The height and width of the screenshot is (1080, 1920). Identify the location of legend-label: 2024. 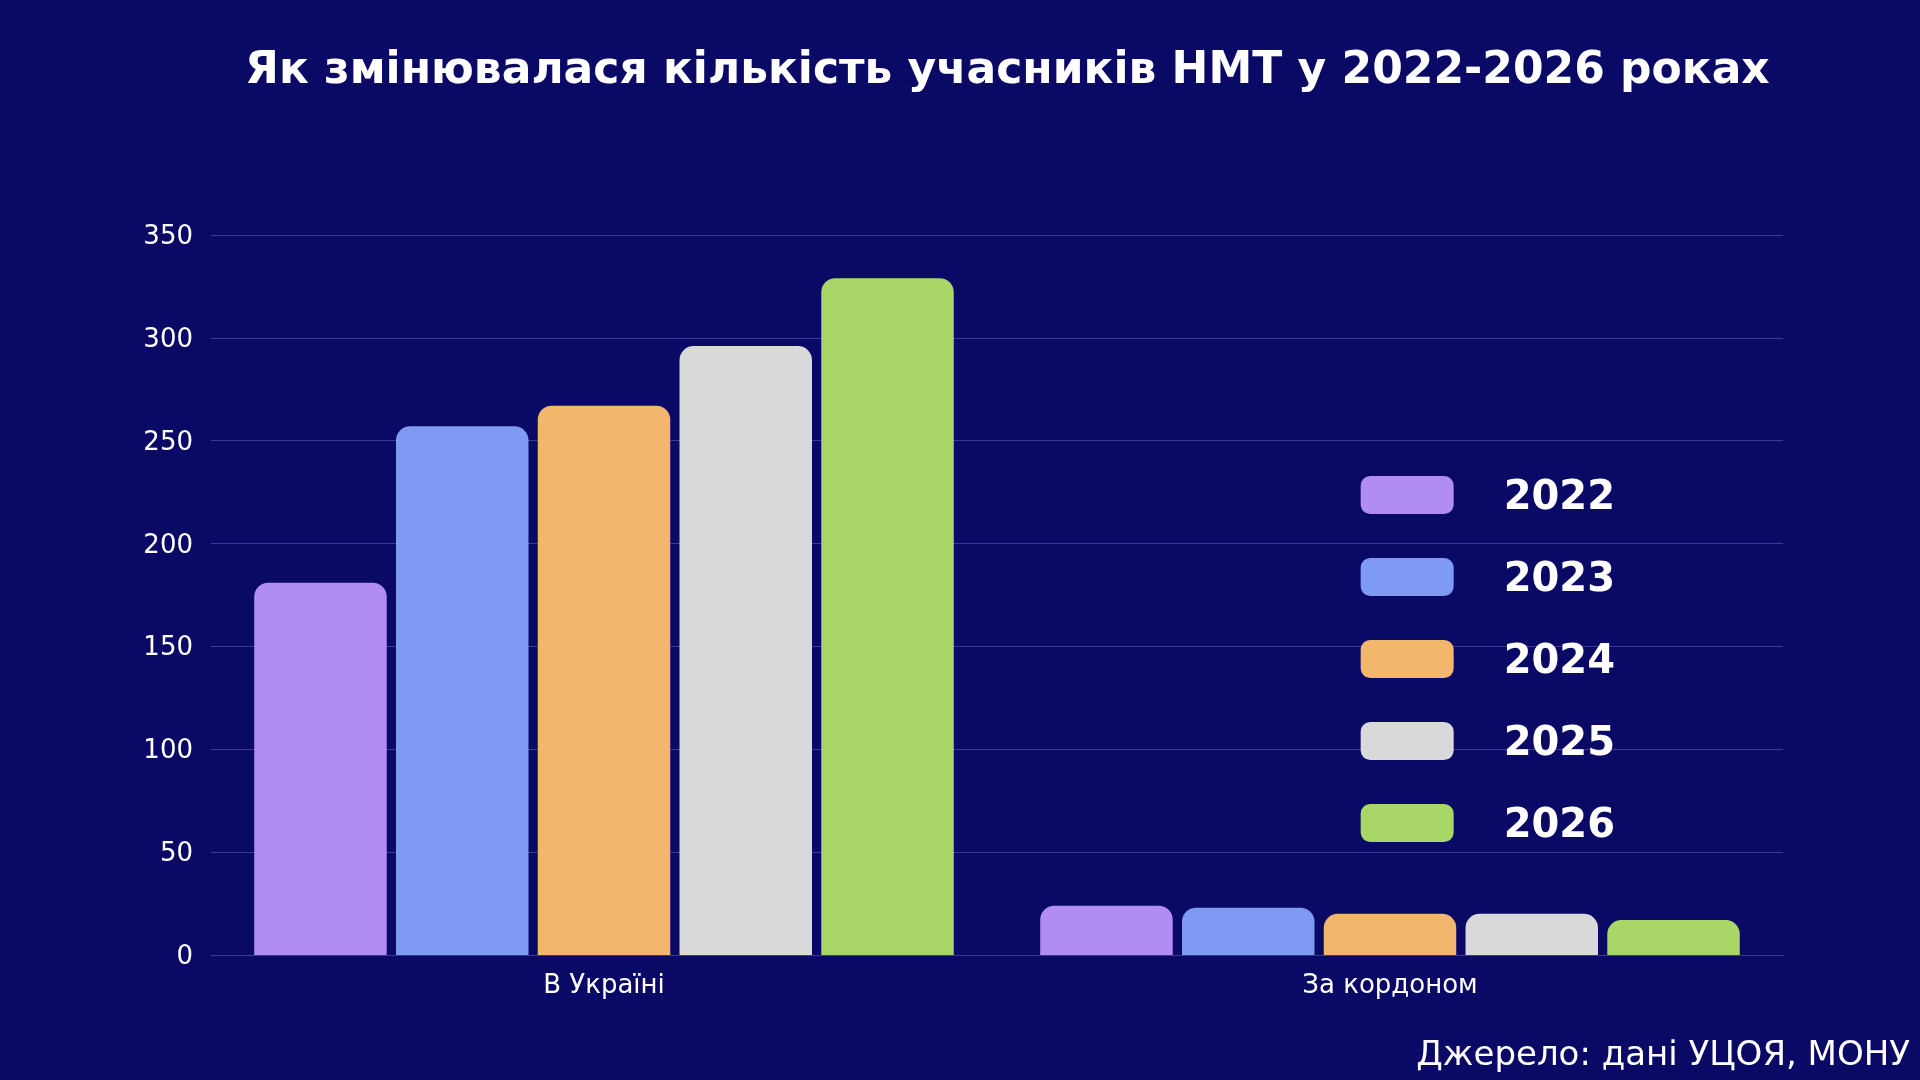
(1559, 659).